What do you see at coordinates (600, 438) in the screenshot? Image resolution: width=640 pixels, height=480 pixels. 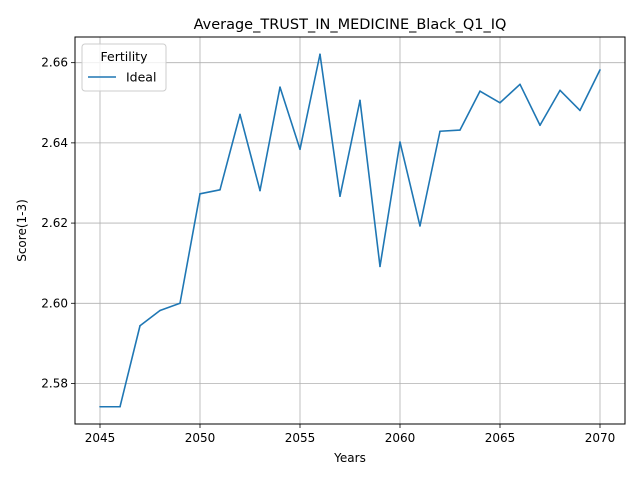 I see `x-tick-label: 2070` at bounding box center [600, 438].